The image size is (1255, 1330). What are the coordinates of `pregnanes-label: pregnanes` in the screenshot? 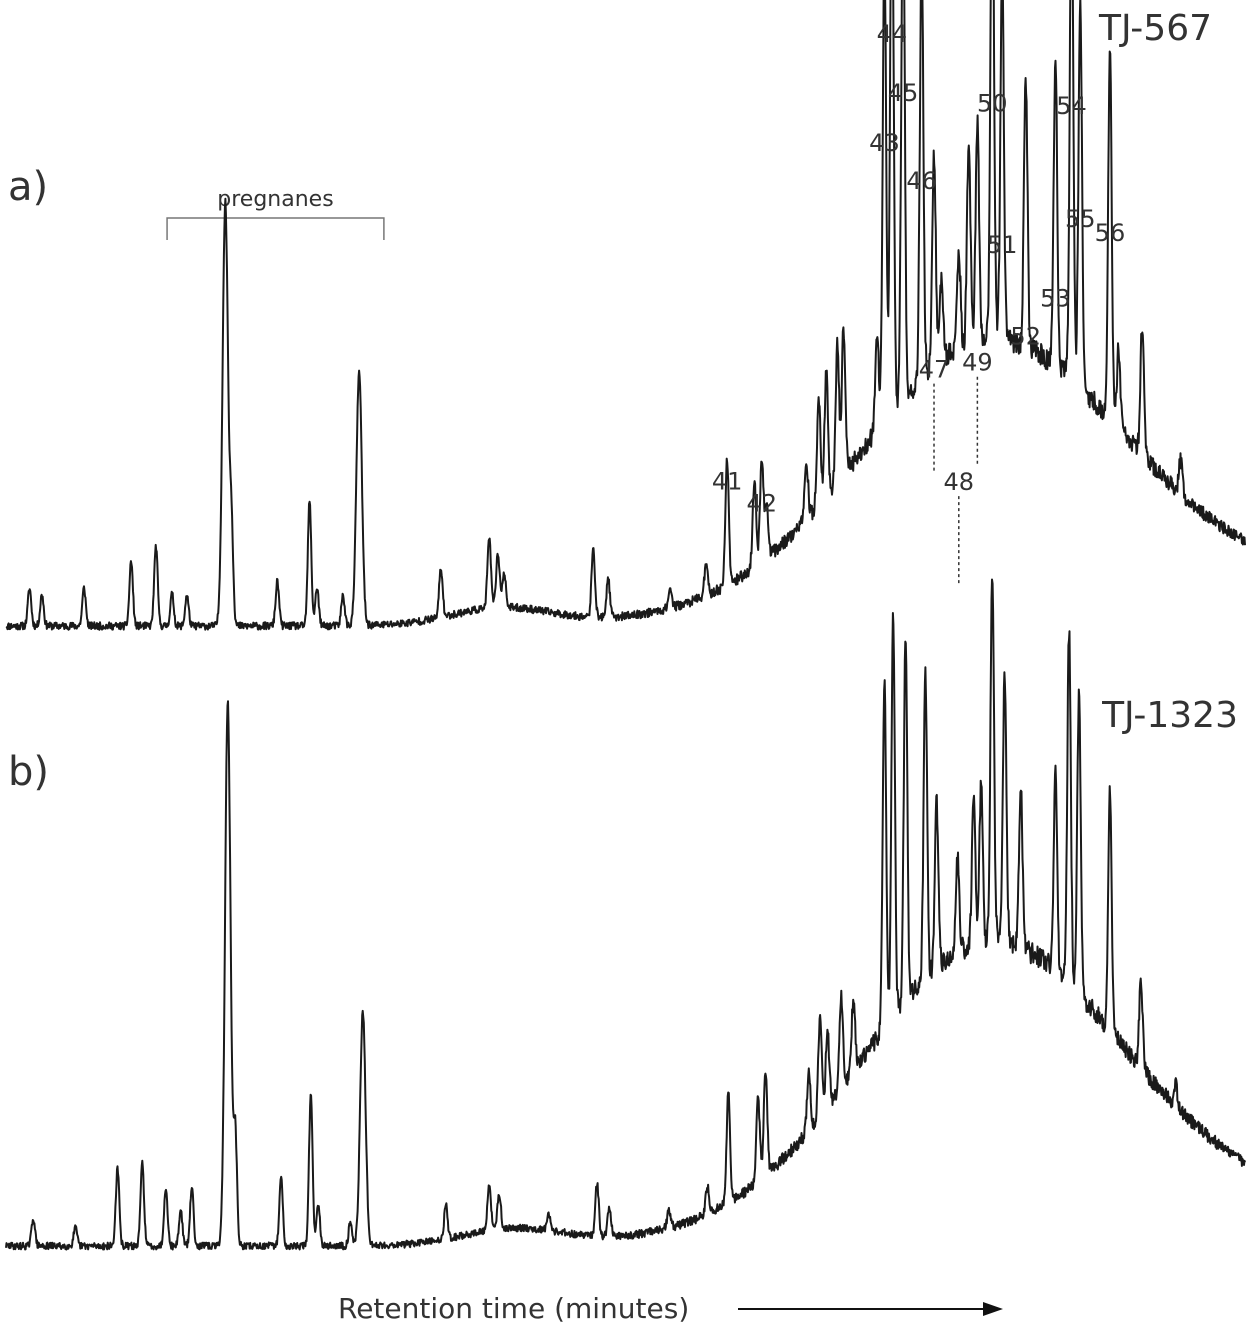 It's located at (275, 199).